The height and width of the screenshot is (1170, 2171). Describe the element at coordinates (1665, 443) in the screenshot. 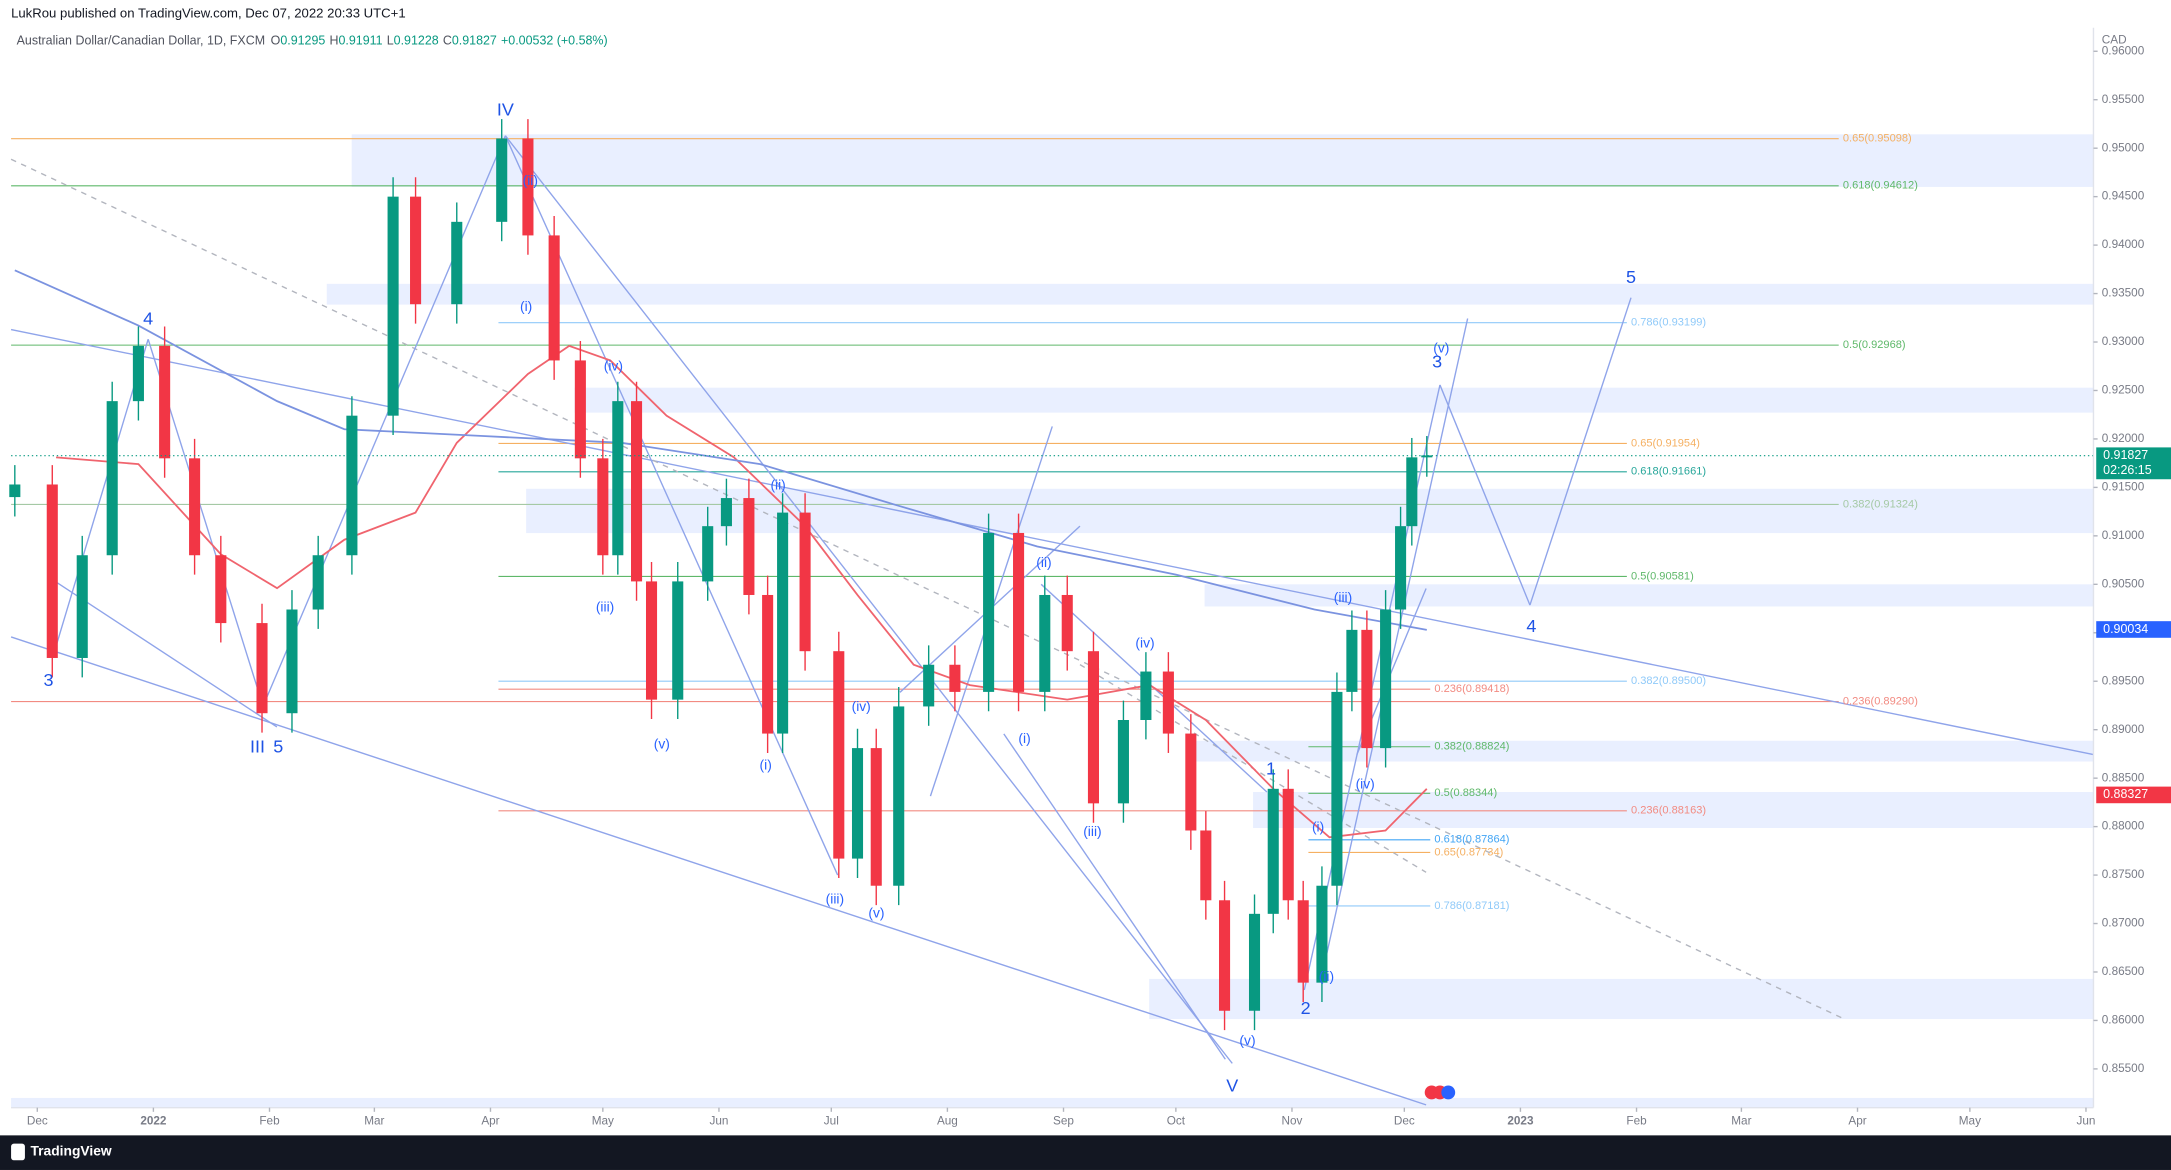

I see `fib-label: 0.65(0.91954)` at that location.